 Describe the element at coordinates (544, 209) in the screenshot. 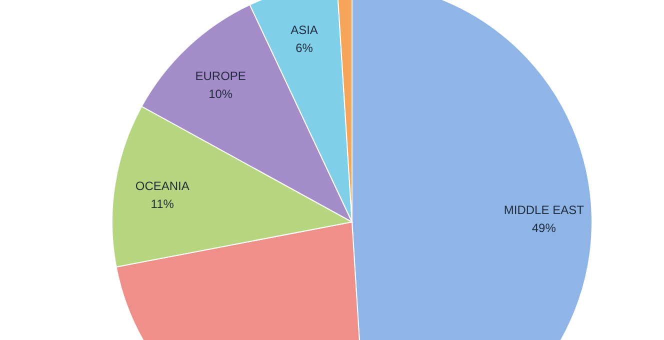

I see `slice-label: MIDDLE EAST` at that location.